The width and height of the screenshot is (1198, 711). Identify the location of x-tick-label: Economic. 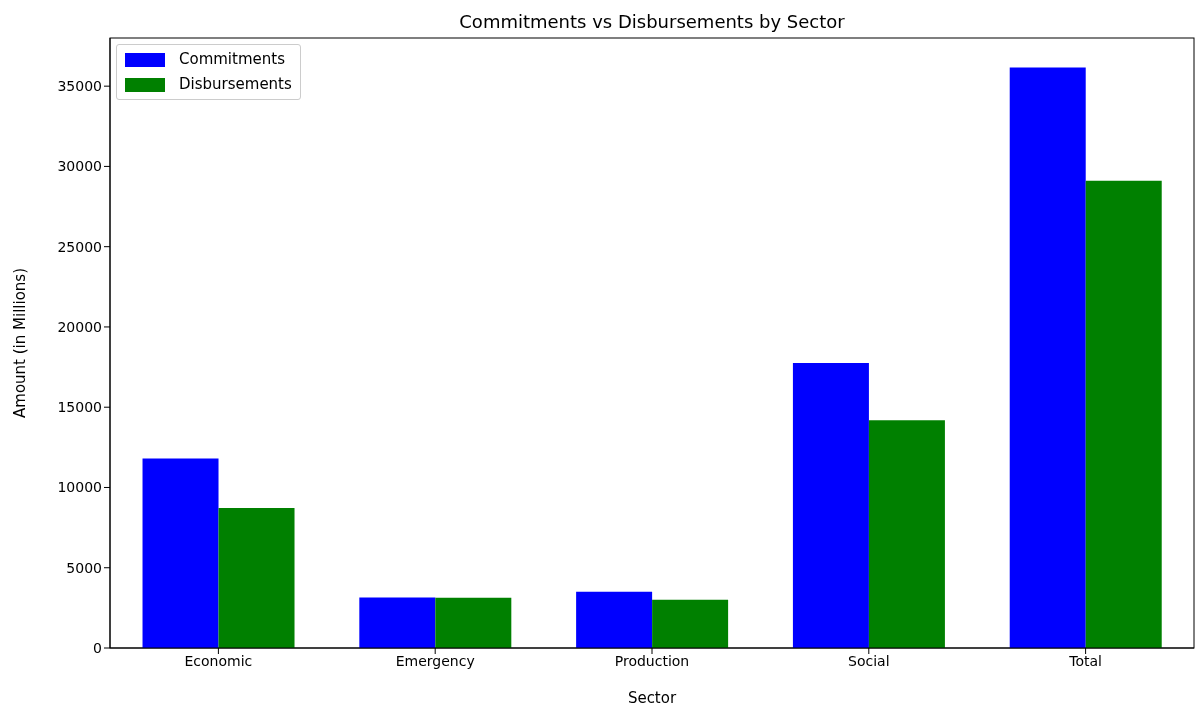
(218, 660).